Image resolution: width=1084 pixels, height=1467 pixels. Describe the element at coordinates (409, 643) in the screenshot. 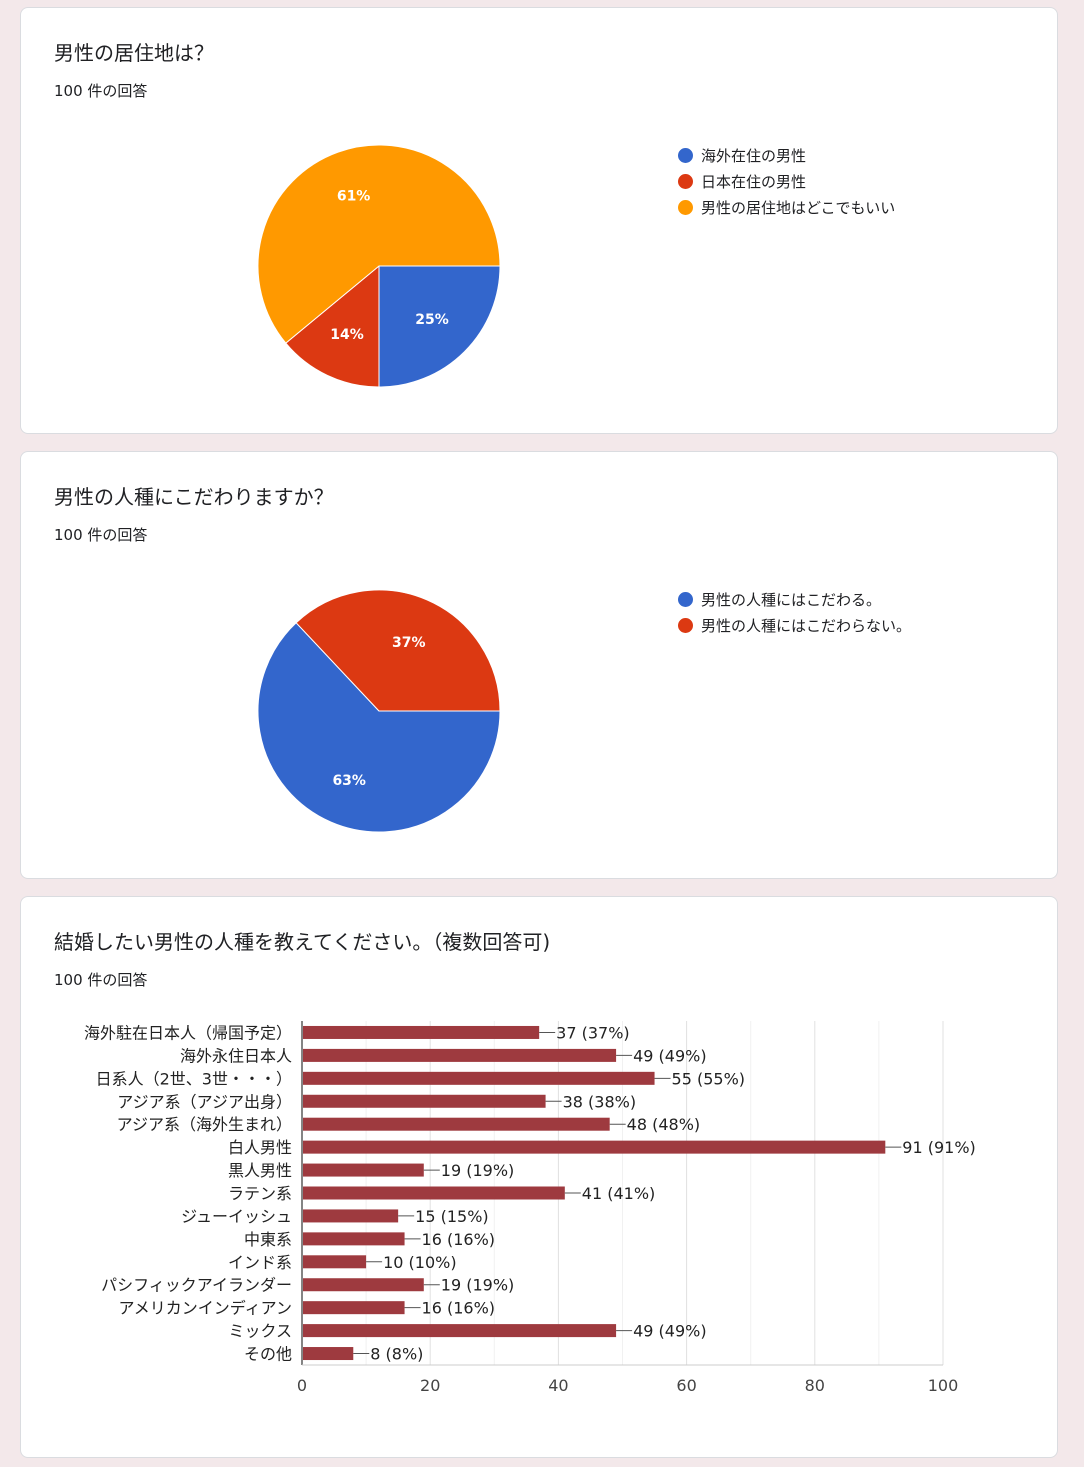

I see `slice-value-label: 37%` at that location.